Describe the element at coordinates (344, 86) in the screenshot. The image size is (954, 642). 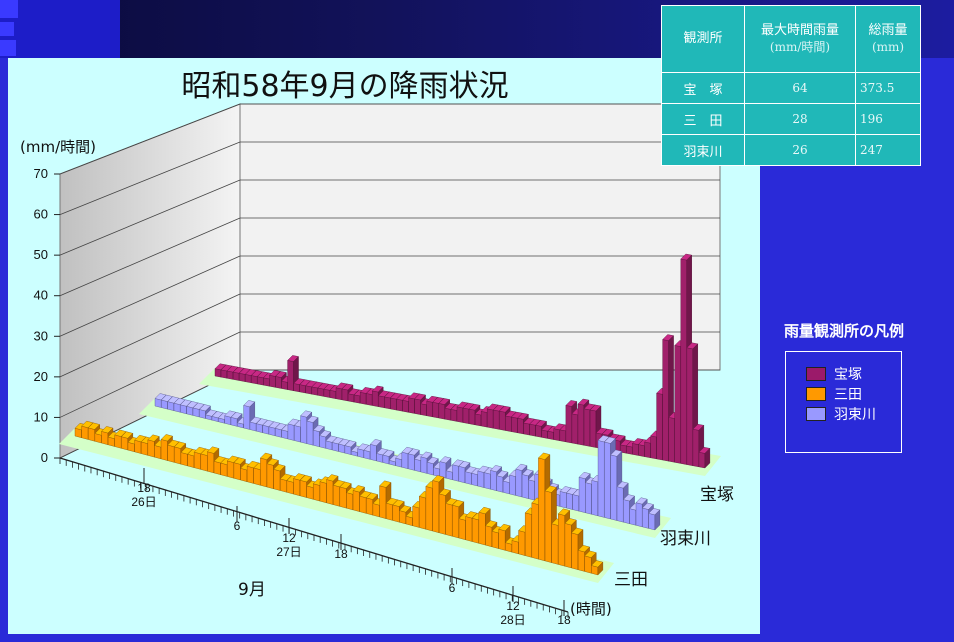
I see `chart-title: 昭和58年9月の降雨状況` at that location.